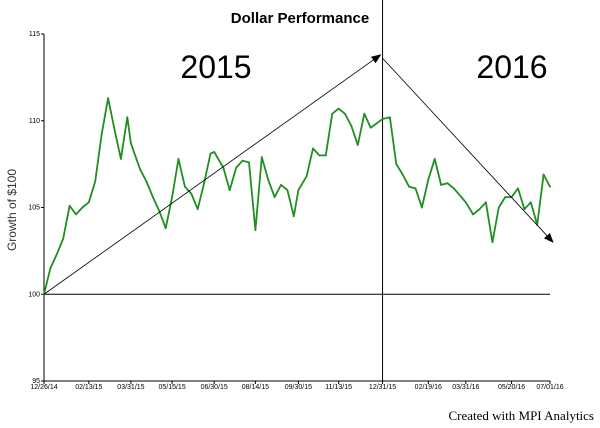 The height and width of the screenshot is (428, 600). What do you see at coordinates (338, 387) in the screenshot?
I see `x-tick-label: 11/13/15` at bounding box center [338, 387].